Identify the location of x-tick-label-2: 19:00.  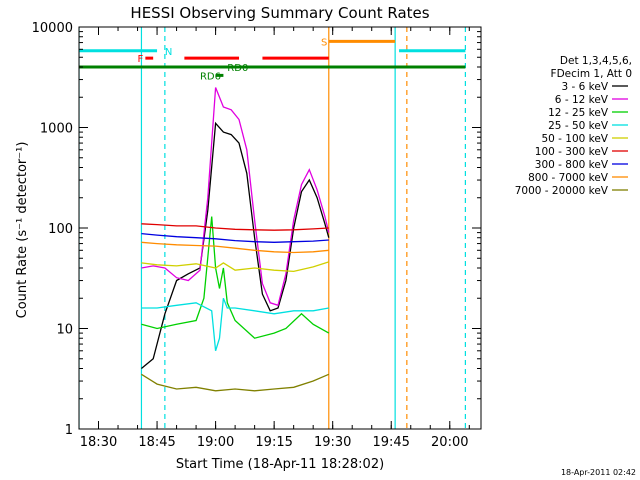
(215, 442).